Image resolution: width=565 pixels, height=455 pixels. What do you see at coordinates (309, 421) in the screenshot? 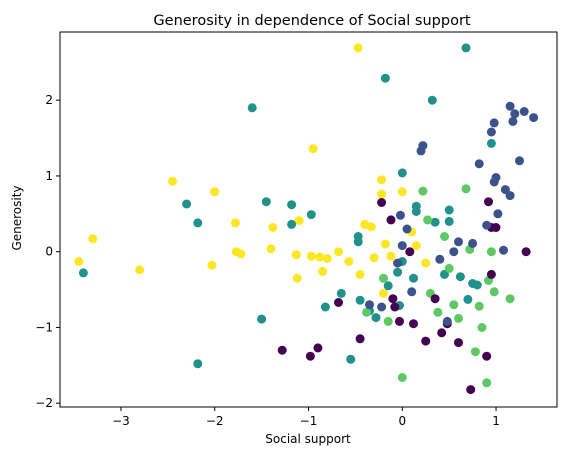
I see `x-tick-label: −1` at bounding box center [309, 421].